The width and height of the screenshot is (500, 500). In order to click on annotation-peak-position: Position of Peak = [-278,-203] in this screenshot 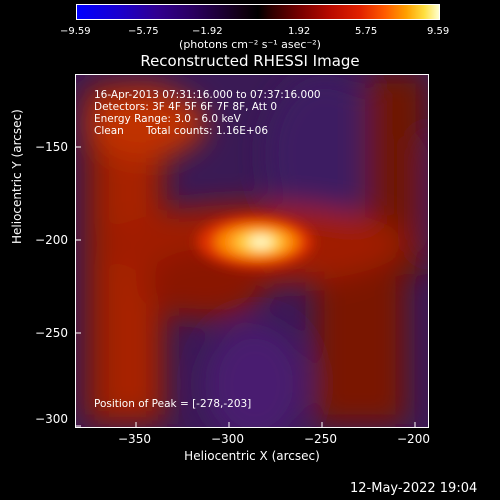, I will do `click(173, 404)`.